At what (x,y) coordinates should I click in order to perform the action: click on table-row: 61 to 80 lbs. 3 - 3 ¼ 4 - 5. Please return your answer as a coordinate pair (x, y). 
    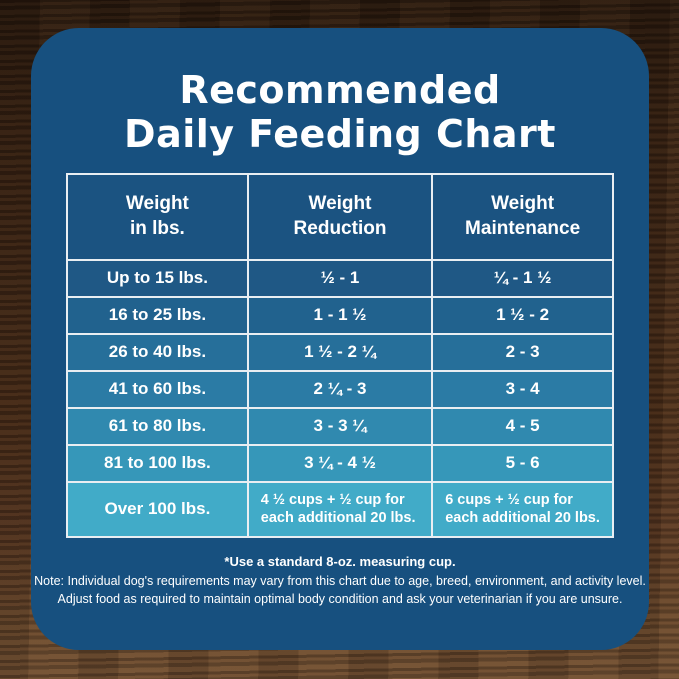
    Looking at the image, I should click on (340, 426).